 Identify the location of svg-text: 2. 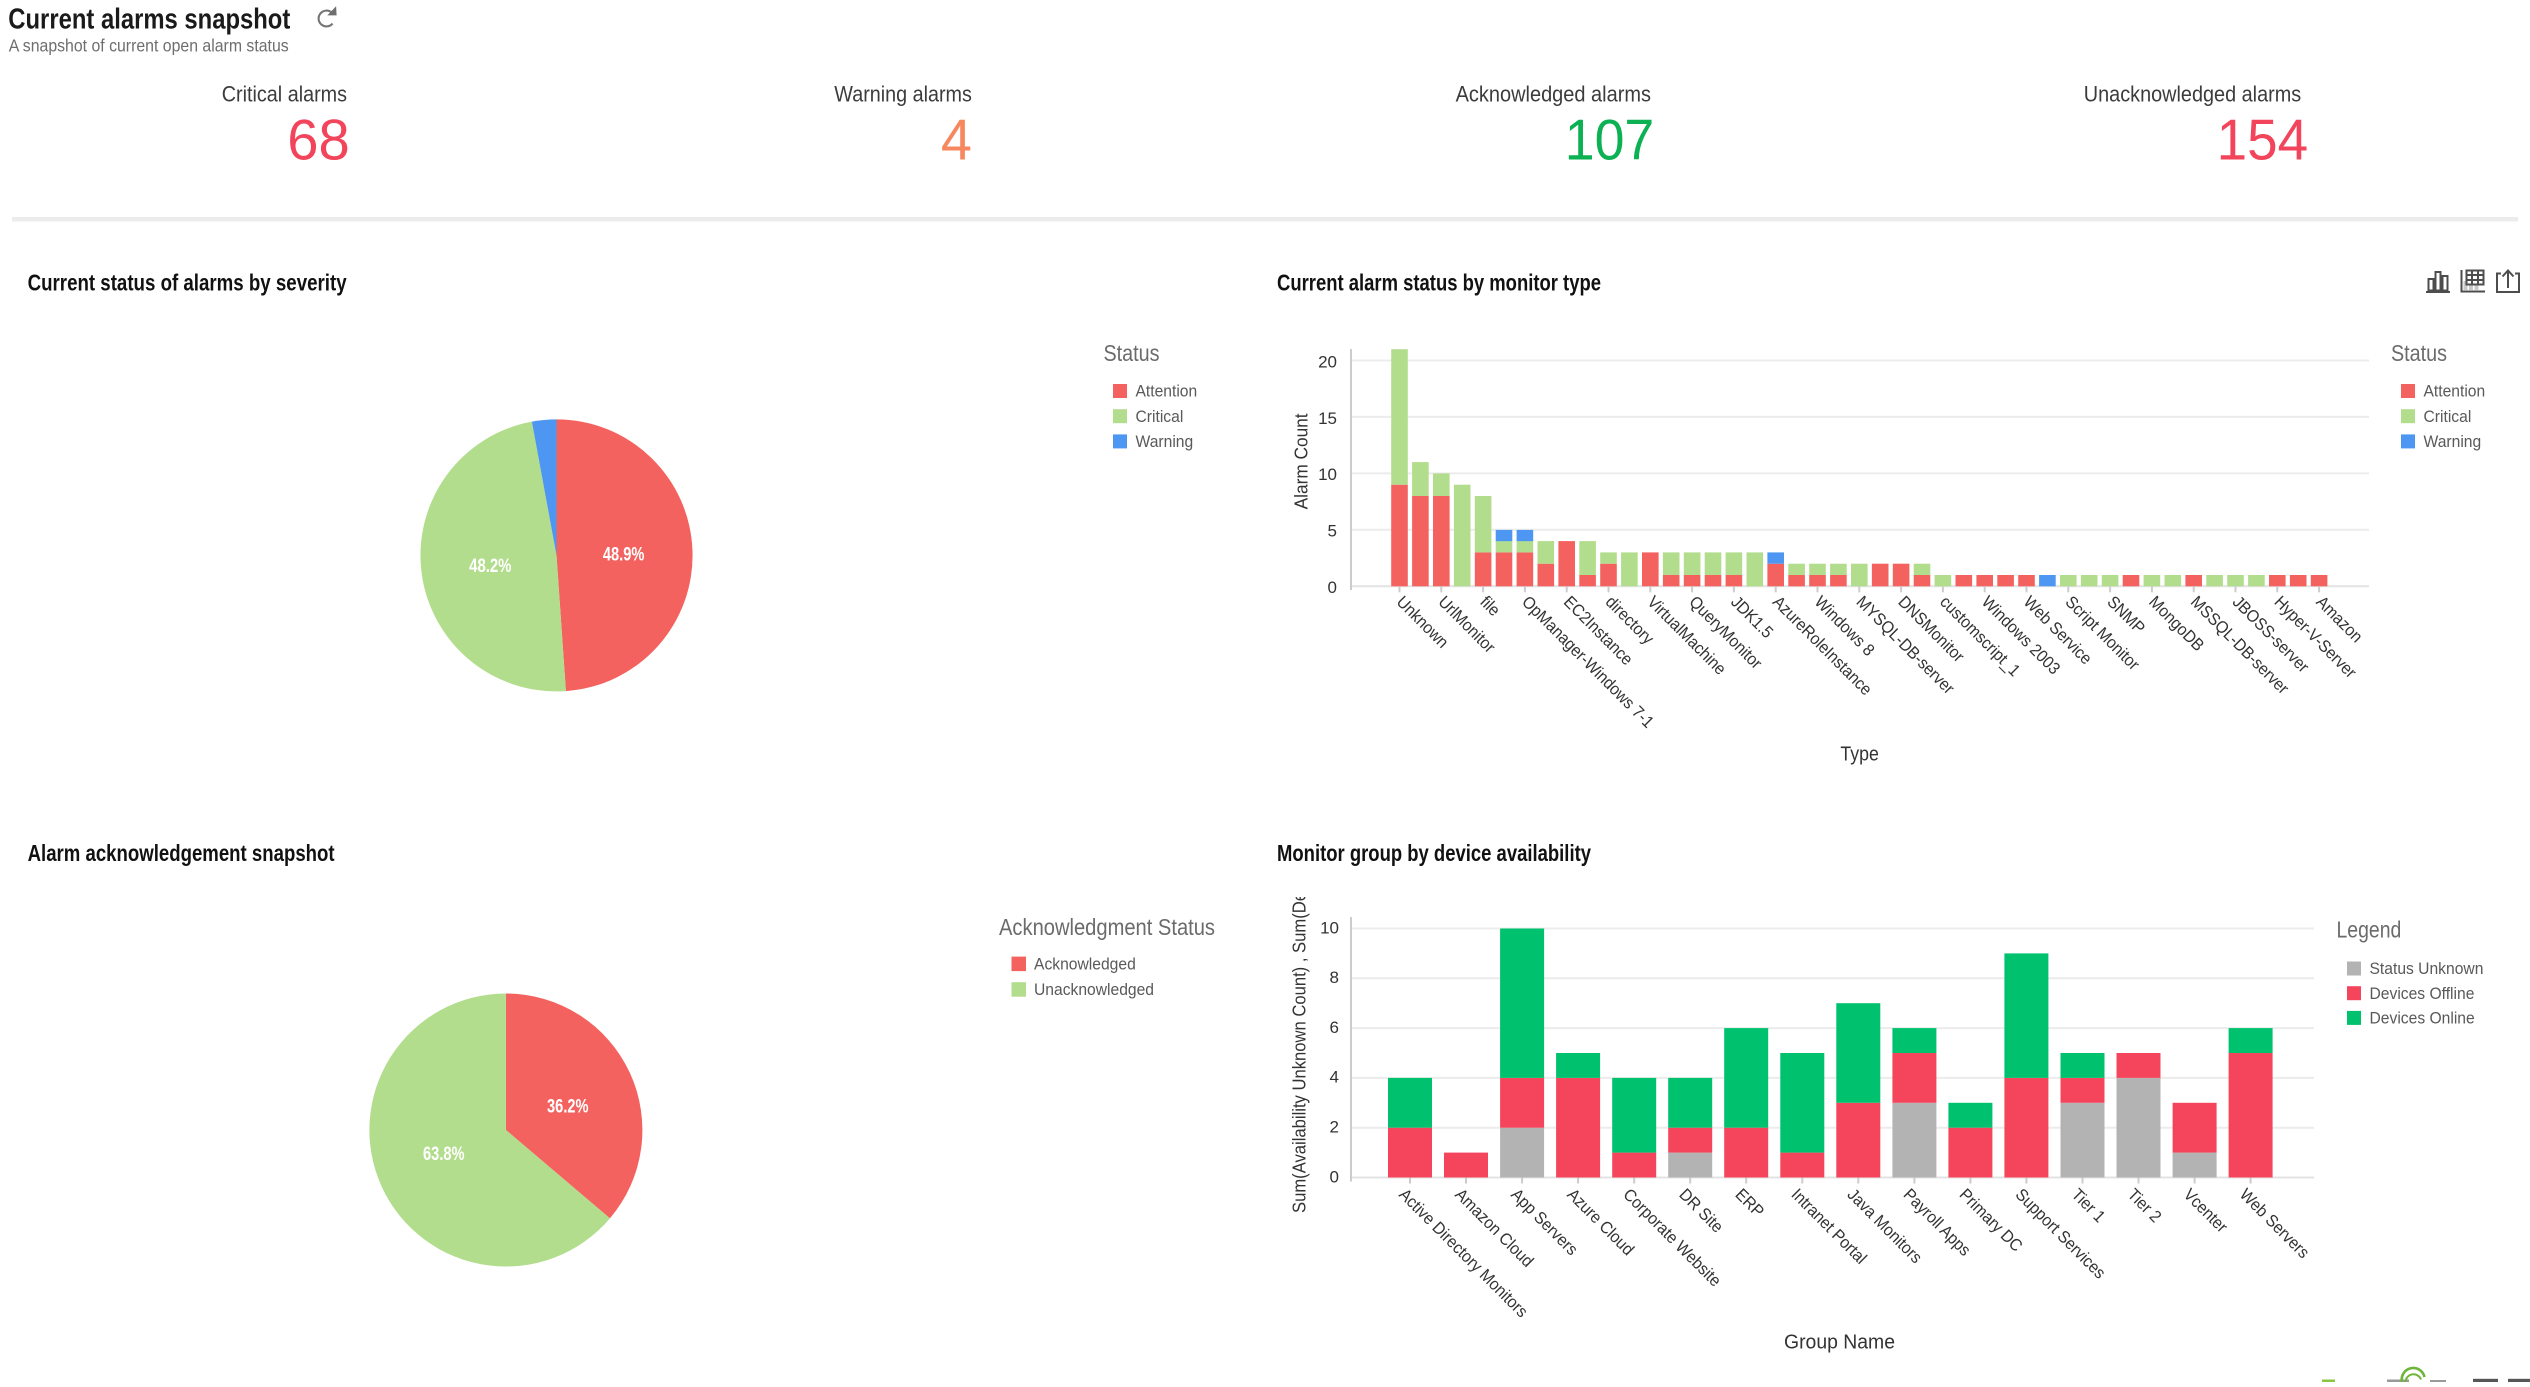
(1334, 1127).